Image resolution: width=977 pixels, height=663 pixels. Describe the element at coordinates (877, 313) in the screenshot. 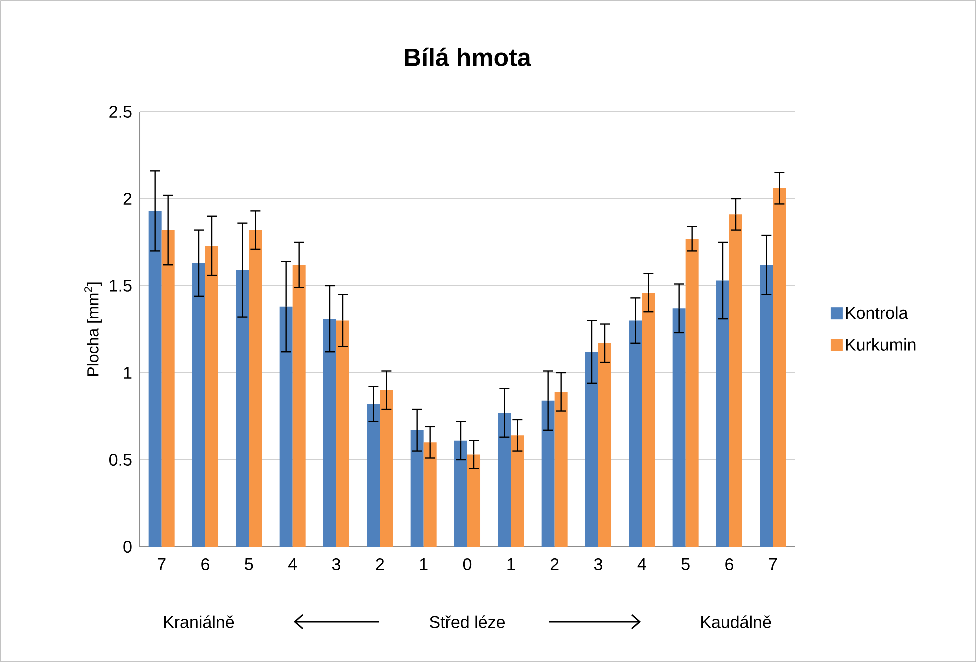

I see `legend-label: Kontrola` at that location.